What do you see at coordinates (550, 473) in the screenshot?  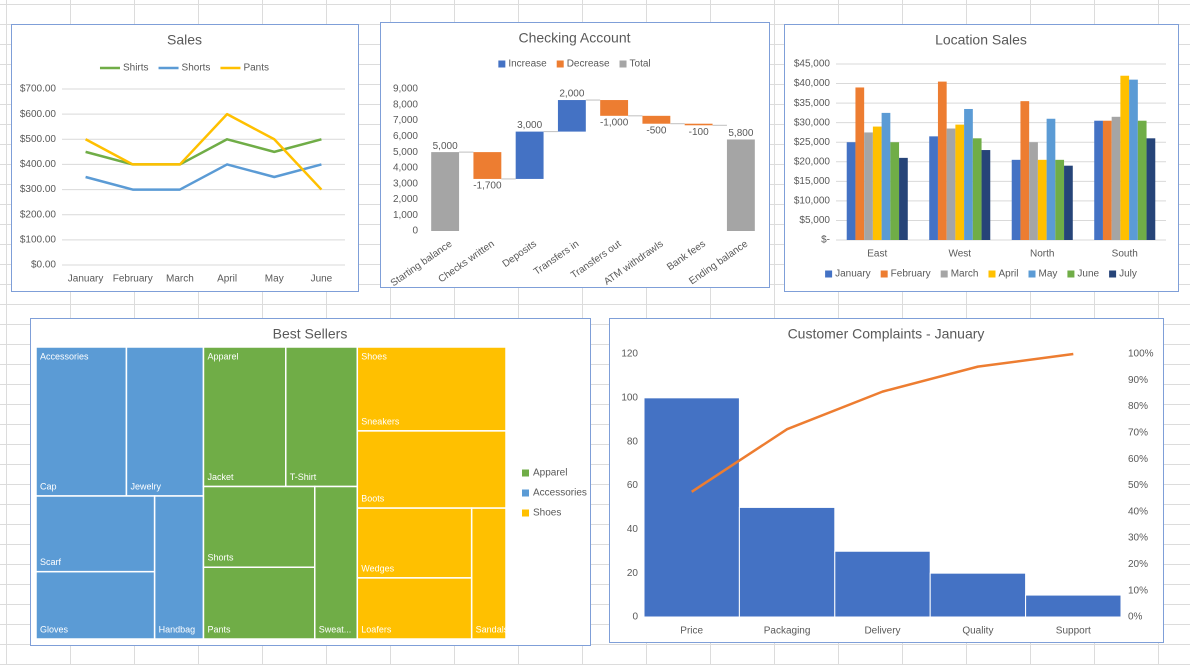 I see `legend-label: Apparel` at bounding box center [550, 473].